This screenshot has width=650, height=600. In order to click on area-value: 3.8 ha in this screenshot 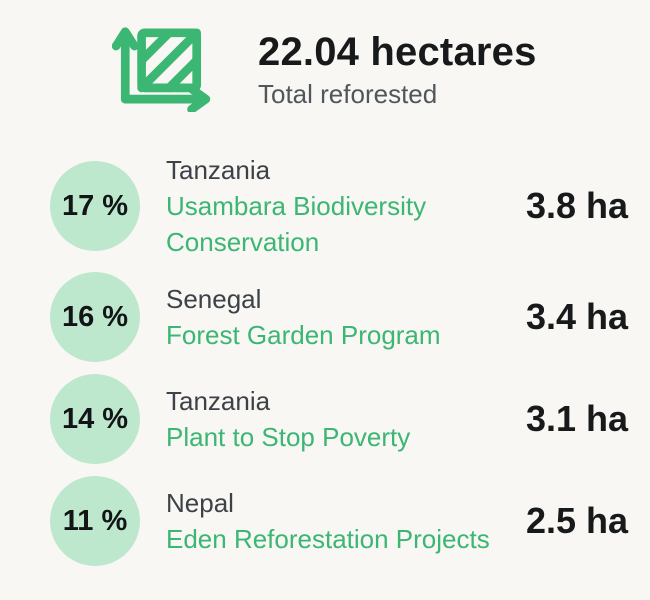, I will do `click(577, 205)`.